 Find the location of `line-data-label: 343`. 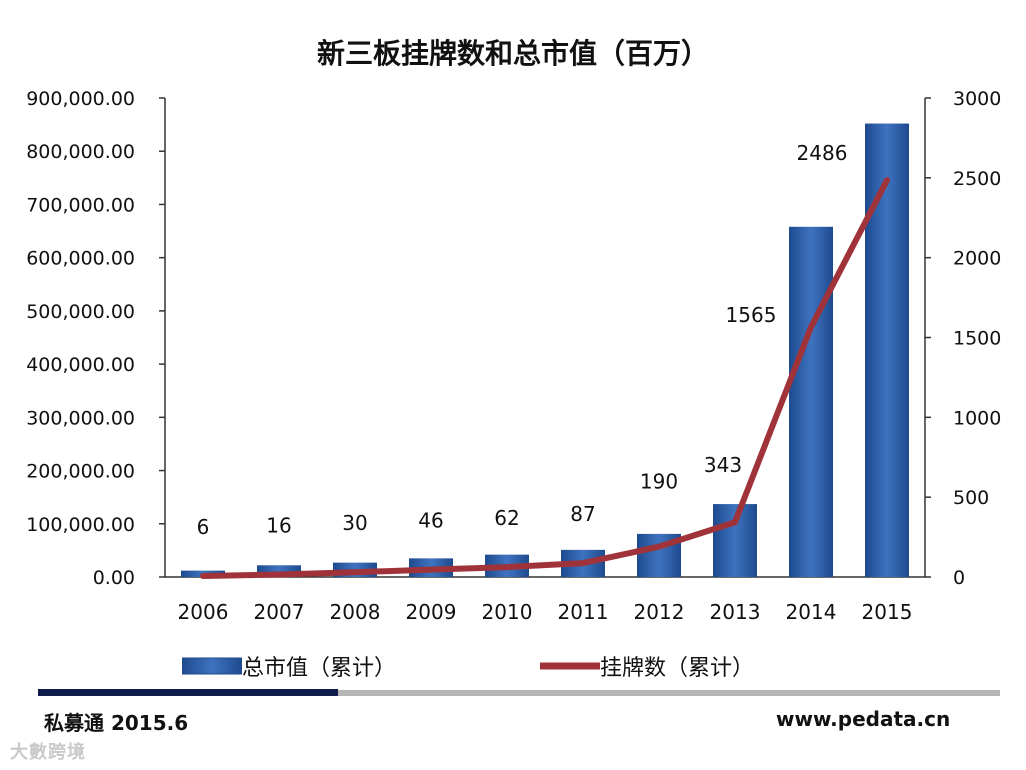

line-data-label: 343 is located at coordinates (723, 465).